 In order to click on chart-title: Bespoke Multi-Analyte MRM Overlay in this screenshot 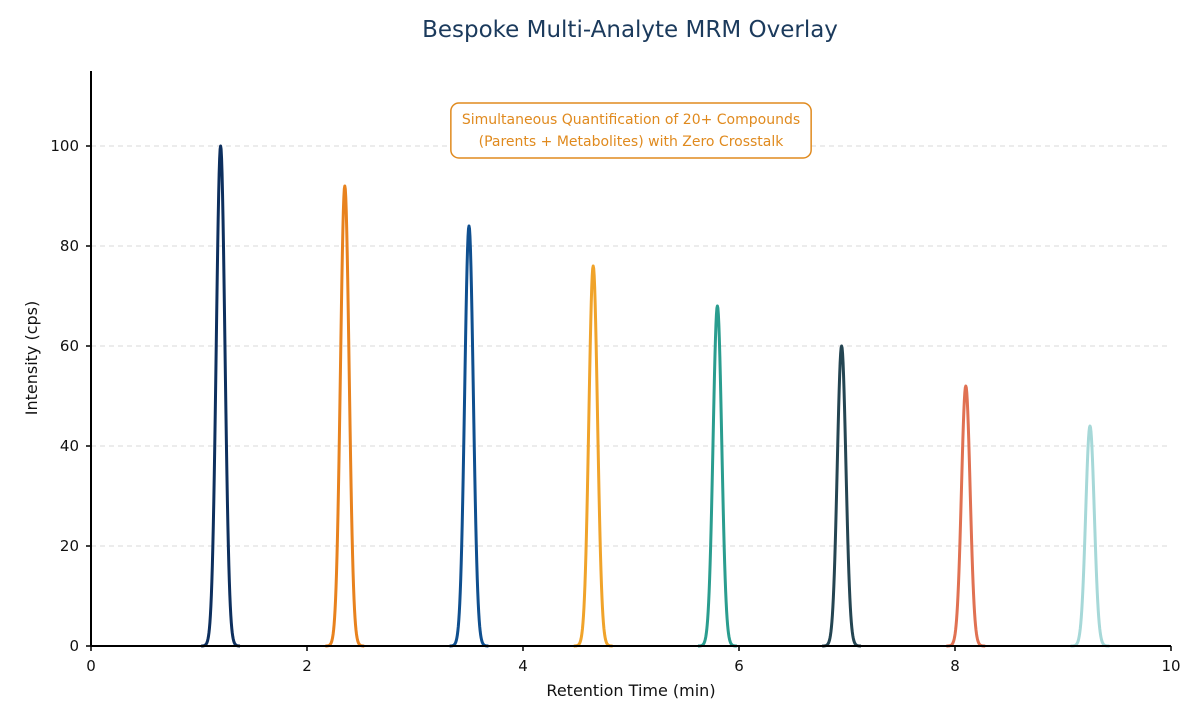, I will do `click(630, 30)`.